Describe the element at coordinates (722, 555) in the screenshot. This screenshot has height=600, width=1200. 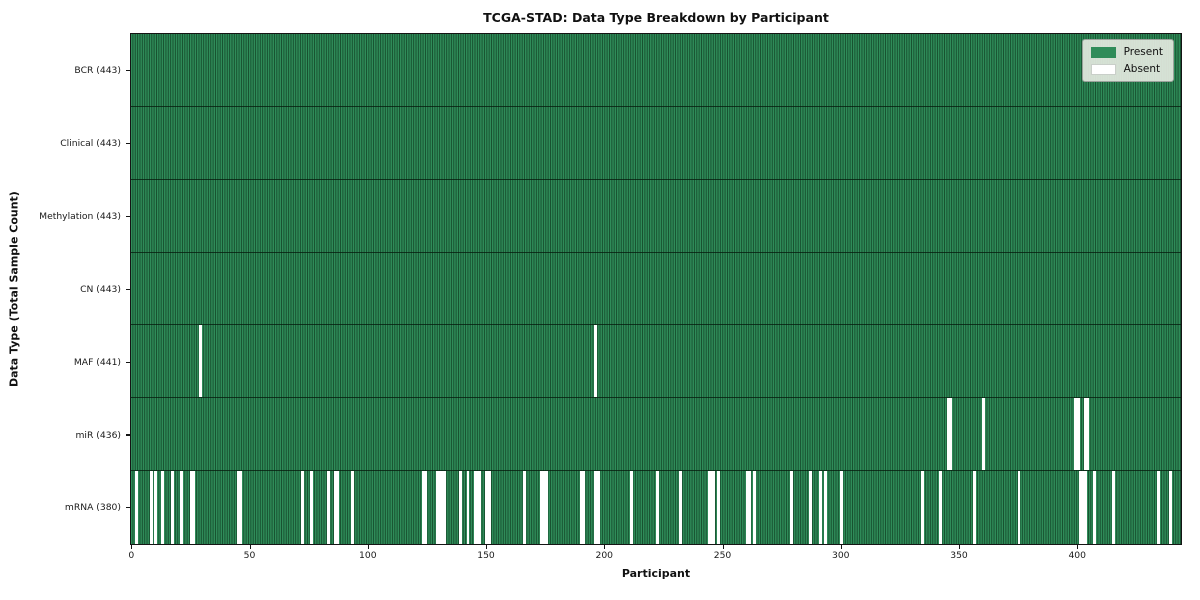
I see `x-tick-label-250: 250` at that location.